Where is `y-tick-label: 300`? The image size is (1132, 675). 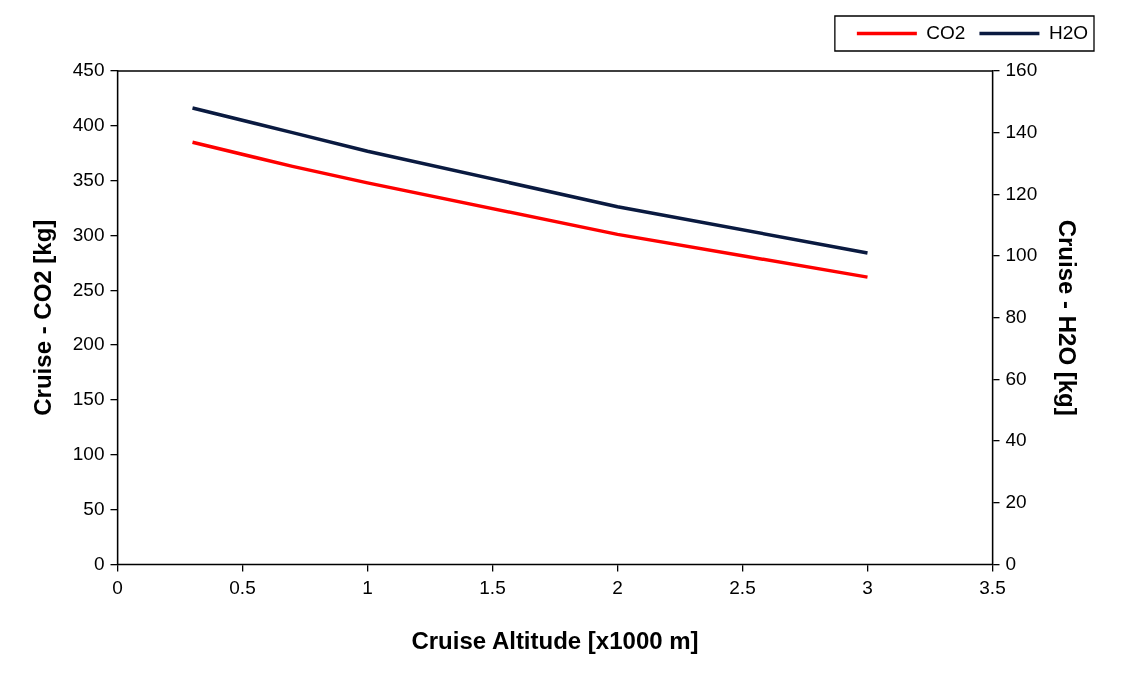
y-tick-label: 300 is located at coordinates (88, 234).